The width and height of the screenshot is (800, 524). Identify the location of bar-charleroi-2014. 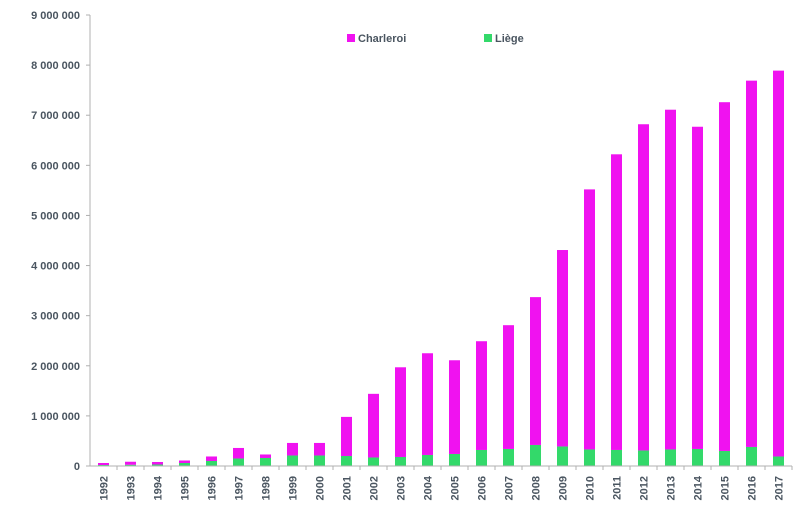
(697, 287).